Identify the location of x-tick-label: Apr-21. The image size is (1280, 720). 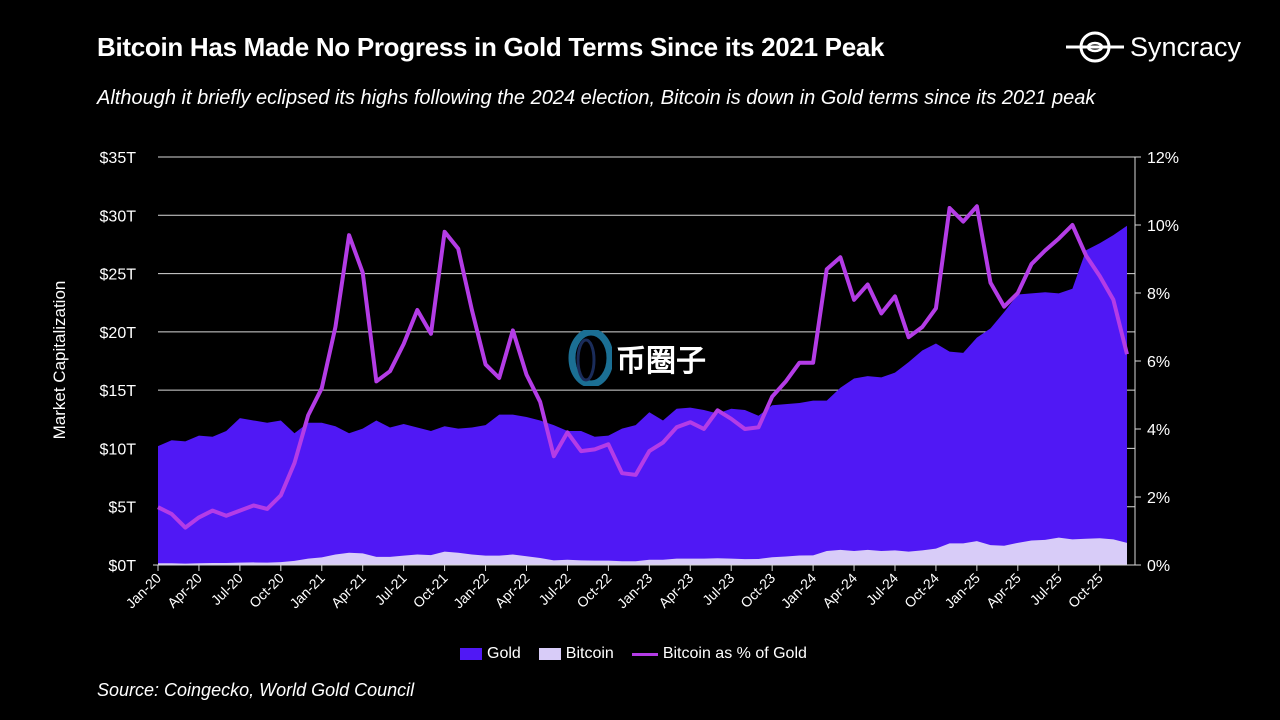
(348, 590).